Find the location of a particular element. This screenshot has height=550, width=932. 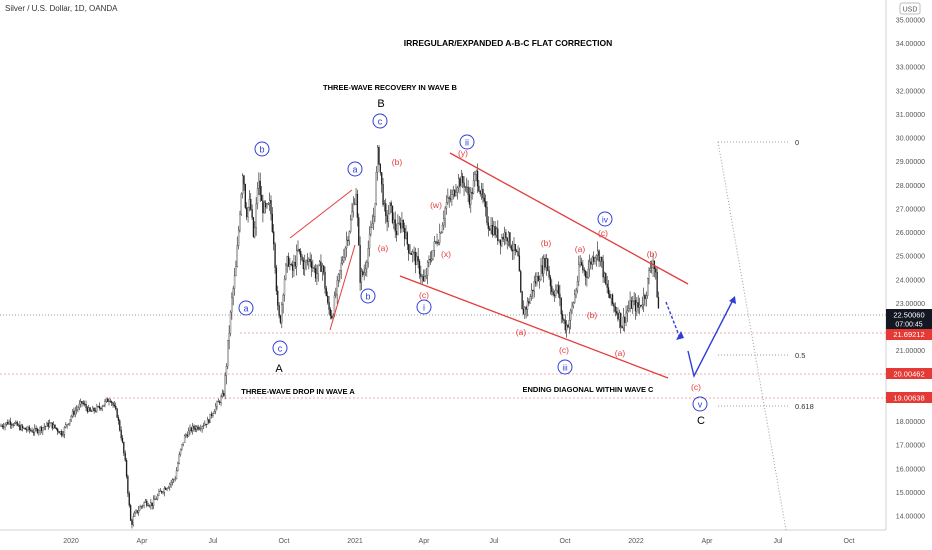

time-tick-label: 2021 is located at coordinates (355, 541).